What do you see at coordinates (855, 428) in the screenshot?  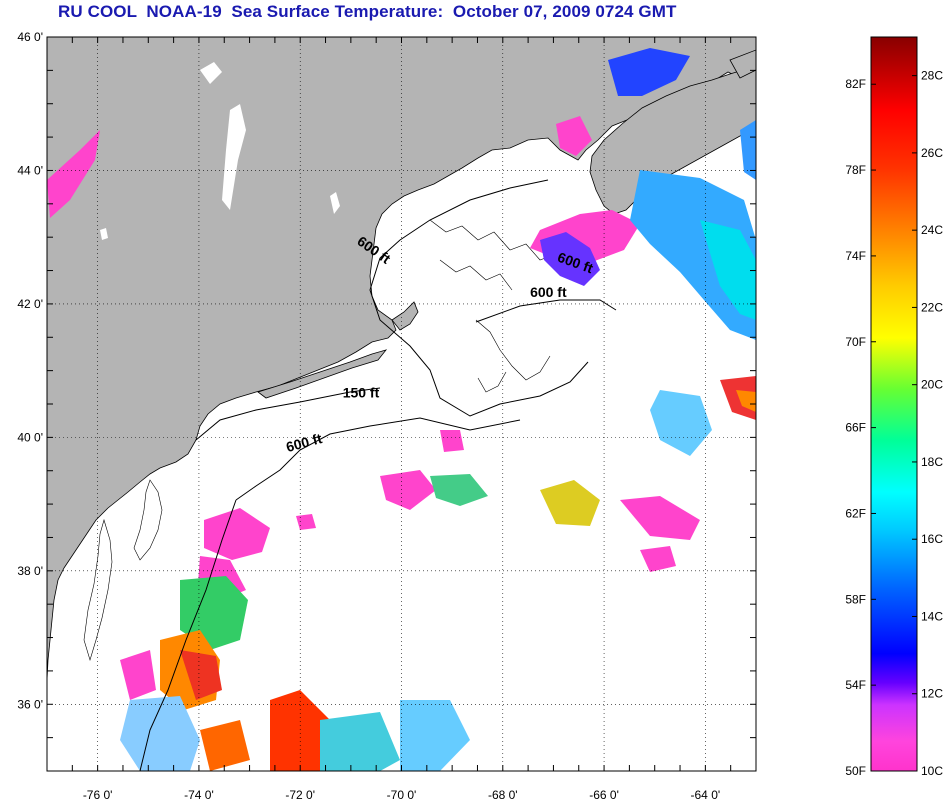 I see `colorbar-f-label: 66F` at bounding box center [855, 428].